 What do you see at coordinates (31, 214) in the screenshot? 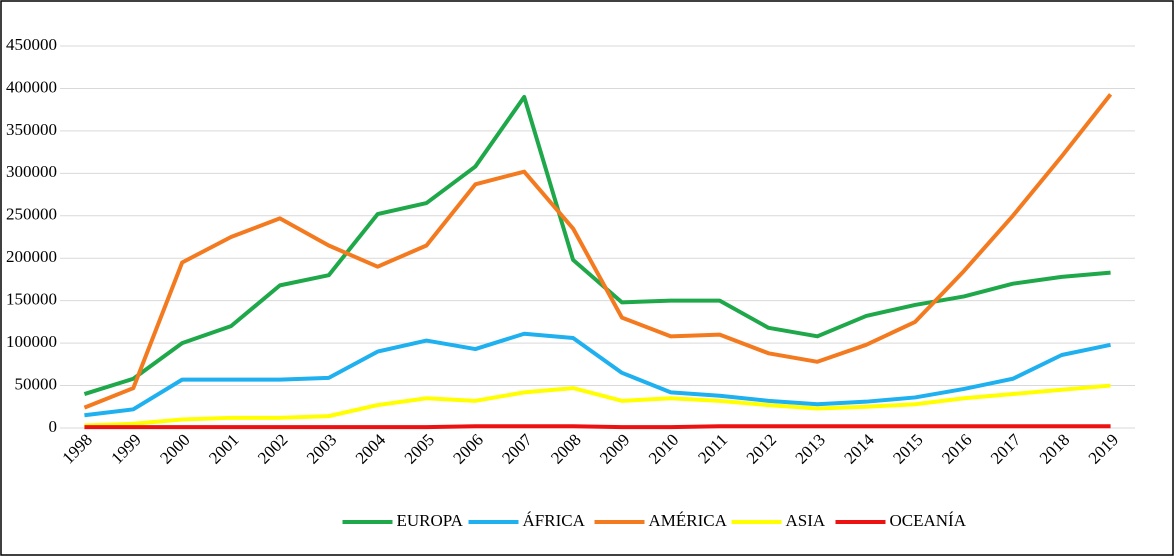
I see `y-tick-label: 250000` at bounding box center [31, 214].